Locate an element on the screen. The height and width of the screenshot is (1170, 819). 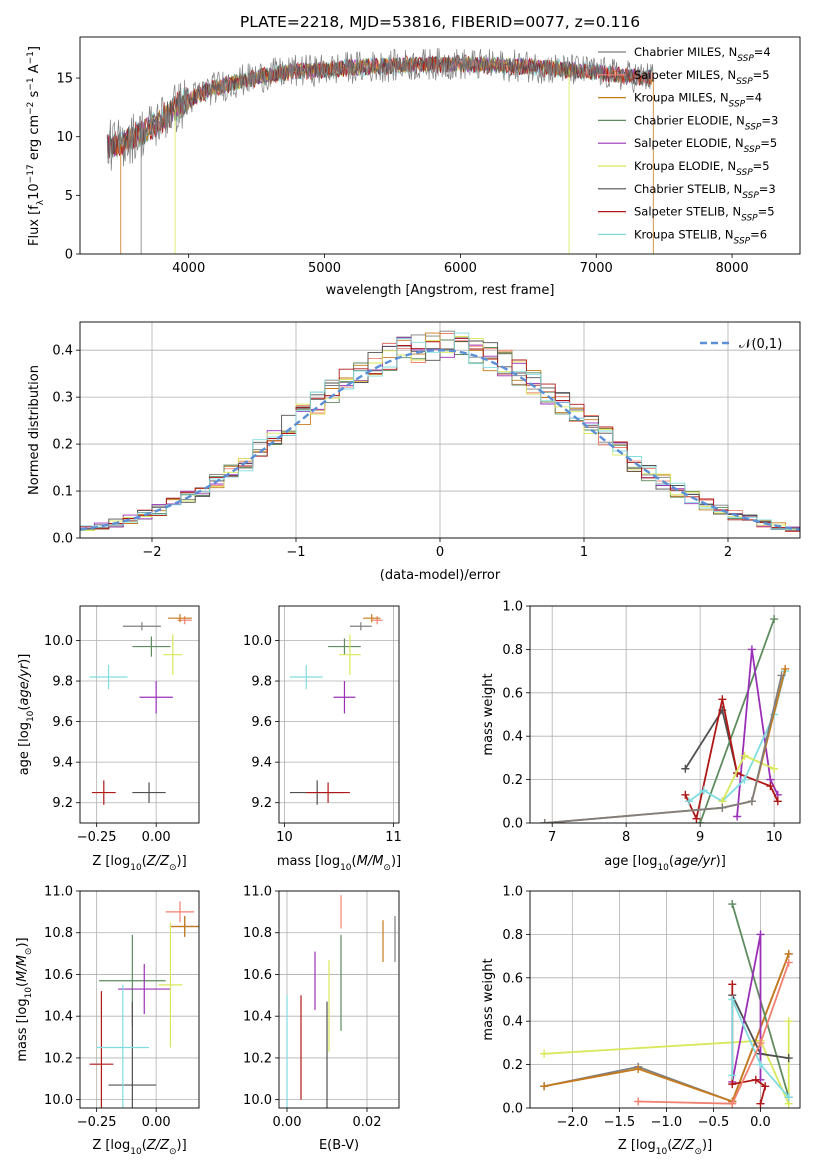
x-tick-label: 8 is located at coordinates (626, 837).